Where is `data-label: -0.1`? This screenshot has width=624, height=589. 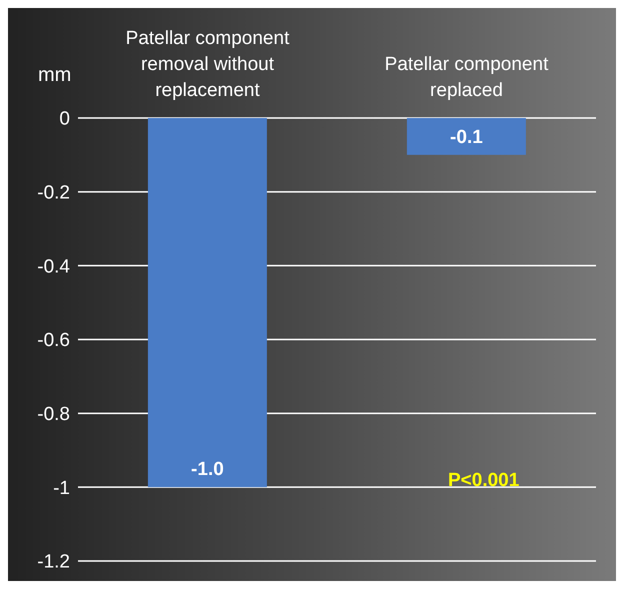
data-label: -0.1 is located at coordinates (467, 137).